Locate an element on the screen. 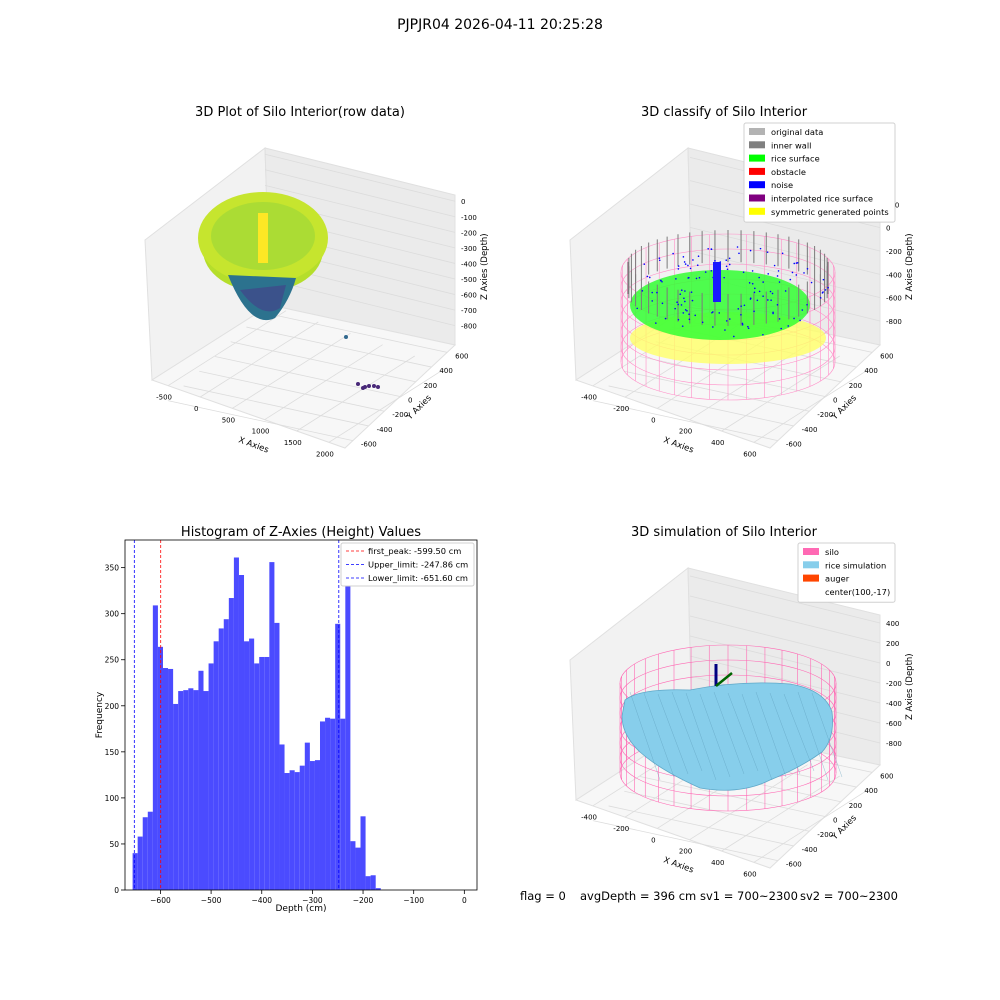  histogram-ytick-label: 50 is located at coordinates (114, 844).